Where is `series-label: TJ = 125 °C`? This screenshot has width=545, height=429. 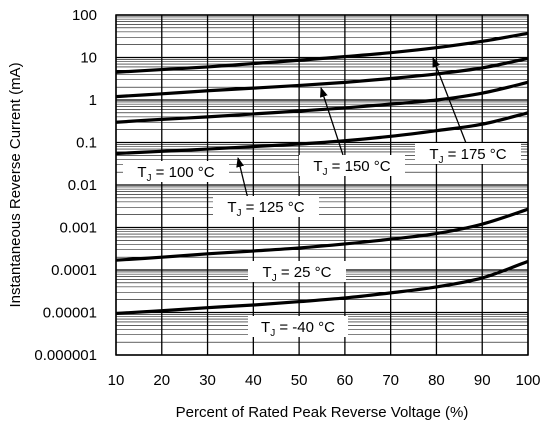 series-label: TJ = 125 °C is located at coordinates (266, 207).